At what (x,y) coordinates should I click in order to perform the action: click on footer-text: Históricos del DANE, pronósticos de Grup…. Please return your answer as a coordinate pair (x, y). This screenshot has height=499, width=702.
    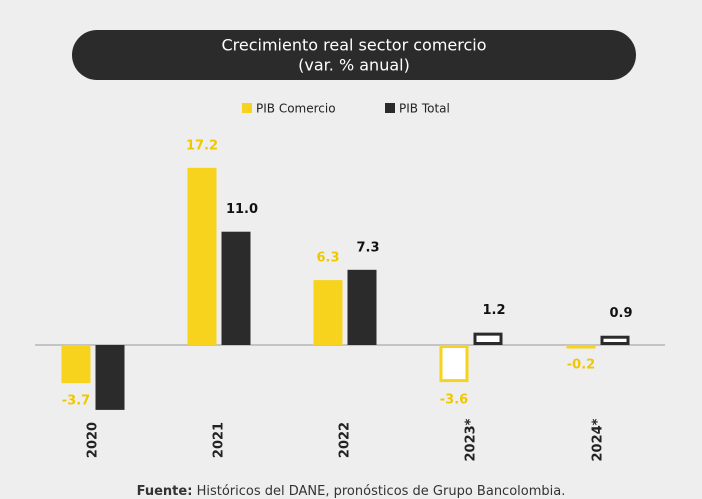
    Looking at the image, I should click on (381, 491).